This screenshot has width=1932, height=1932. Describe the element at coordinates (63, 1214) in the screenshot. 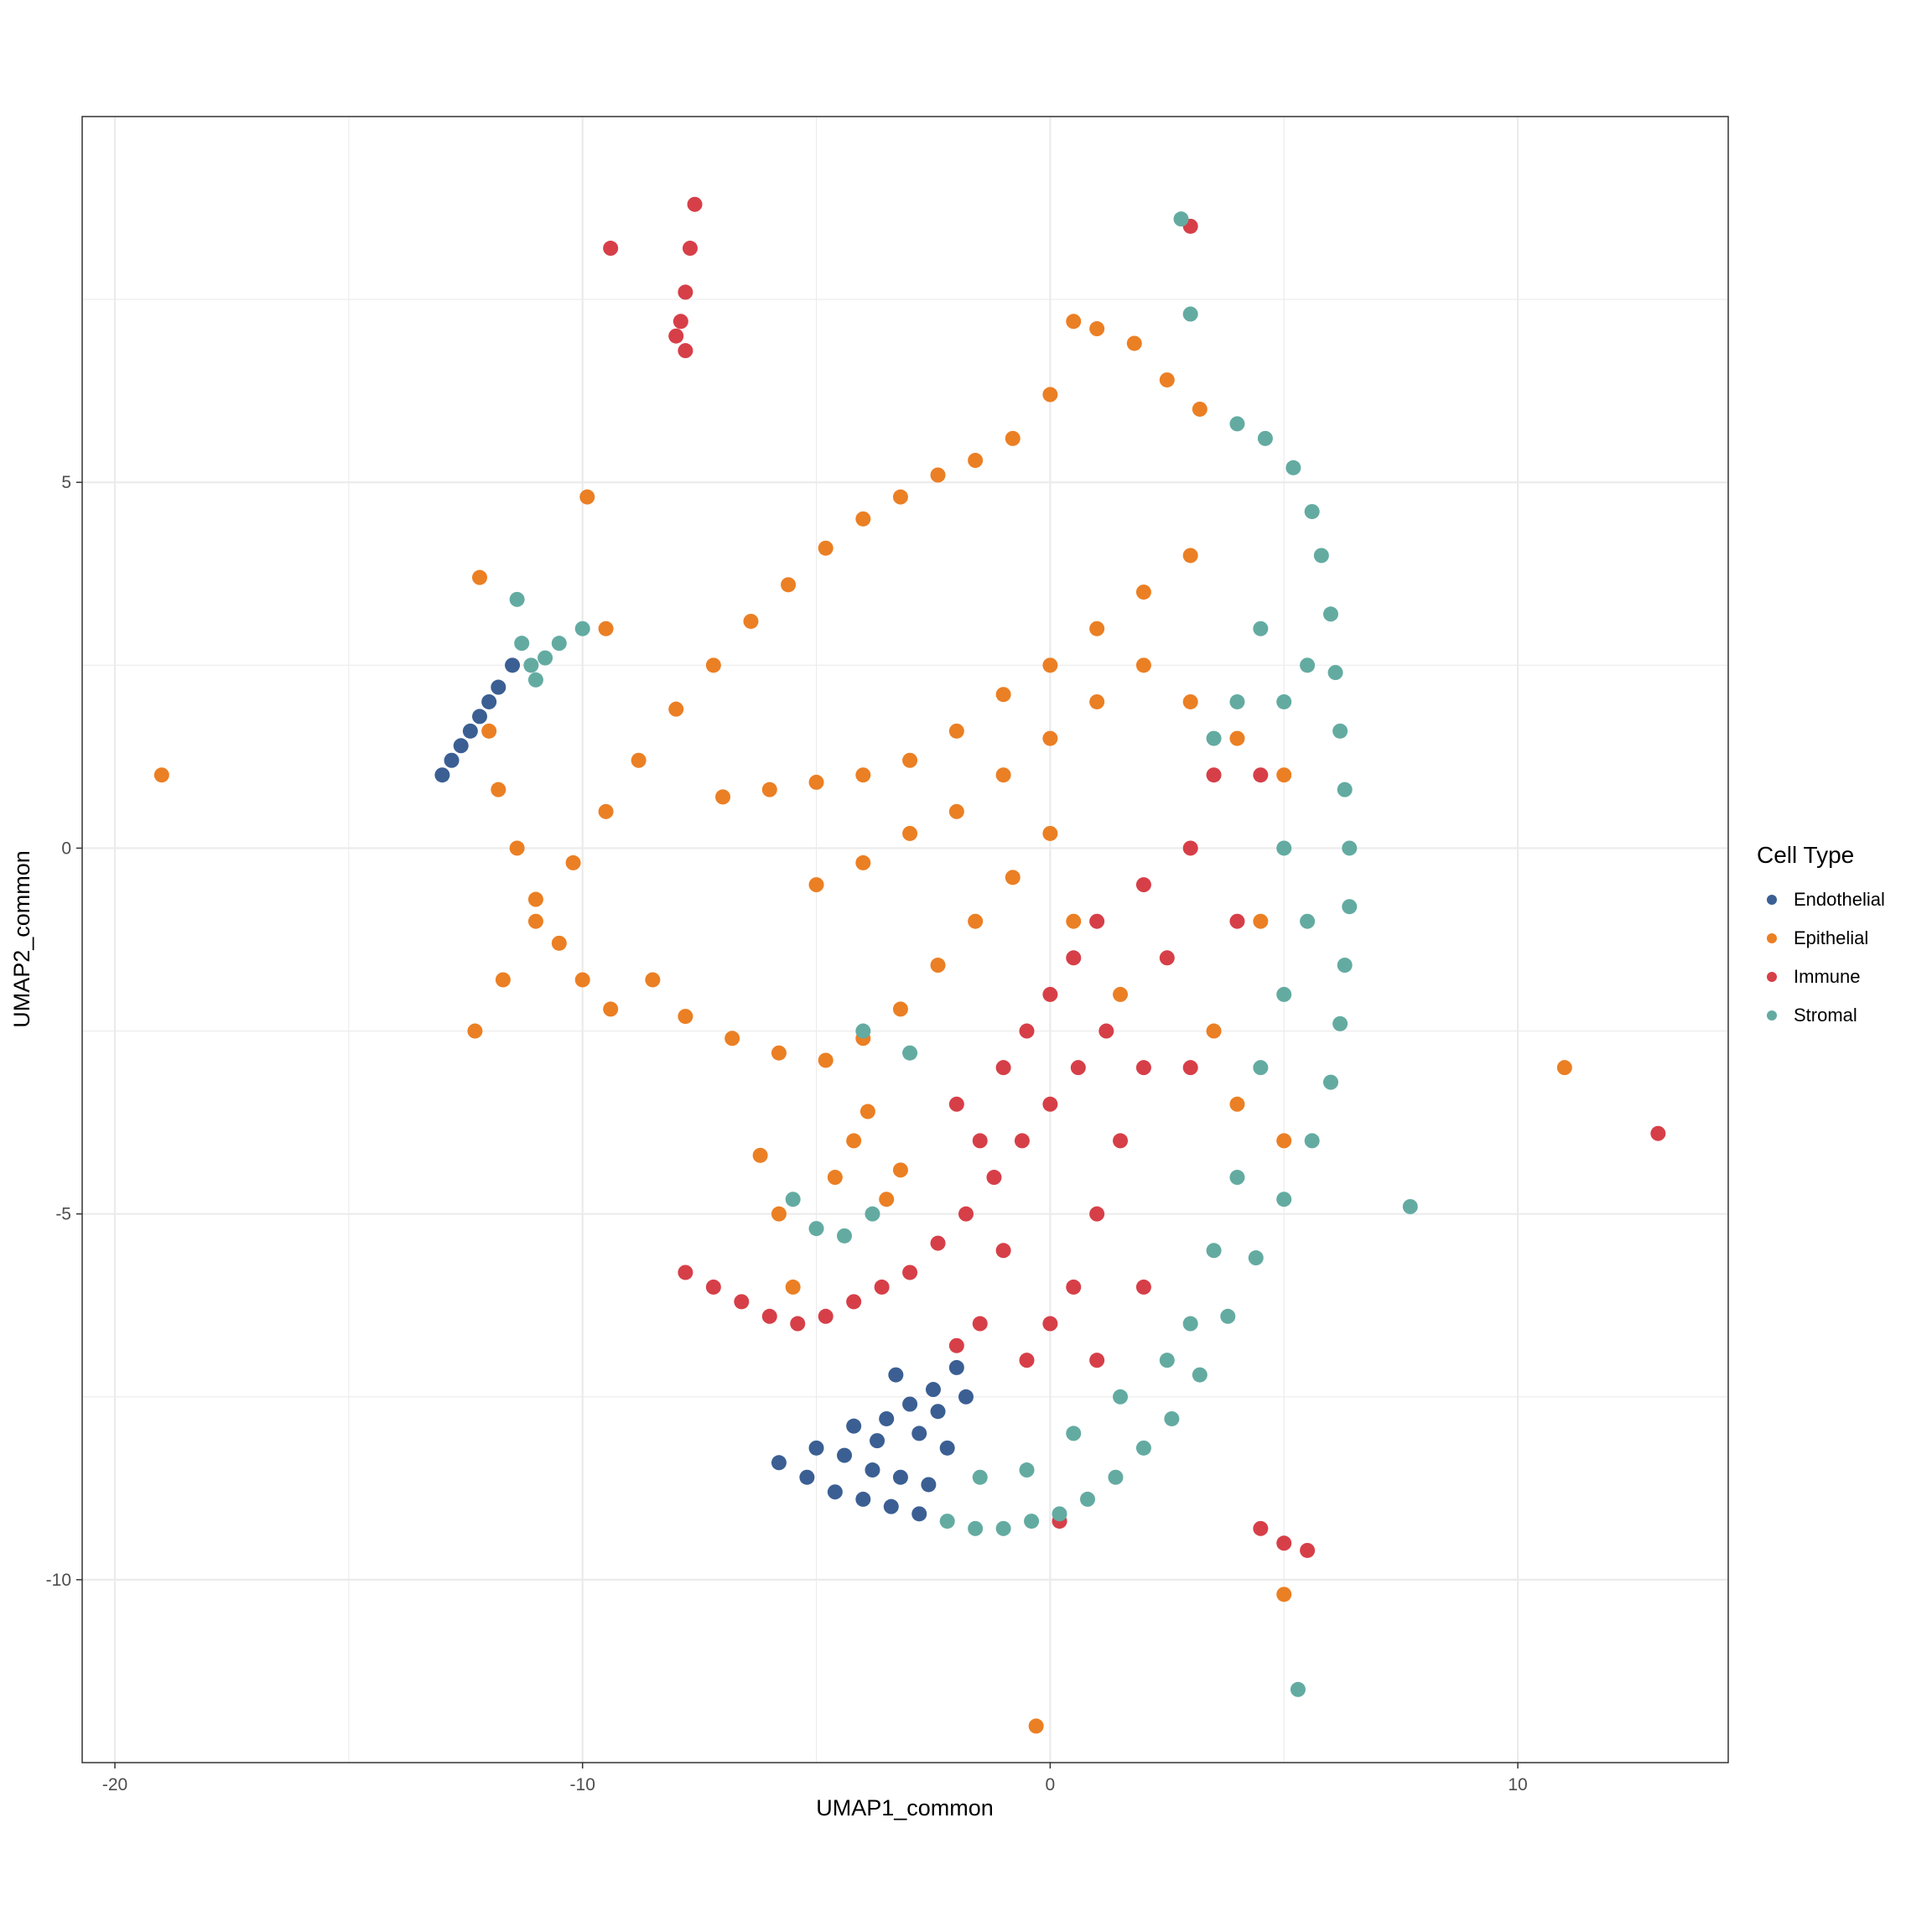

I see `y-tick-label: -5` at that location.